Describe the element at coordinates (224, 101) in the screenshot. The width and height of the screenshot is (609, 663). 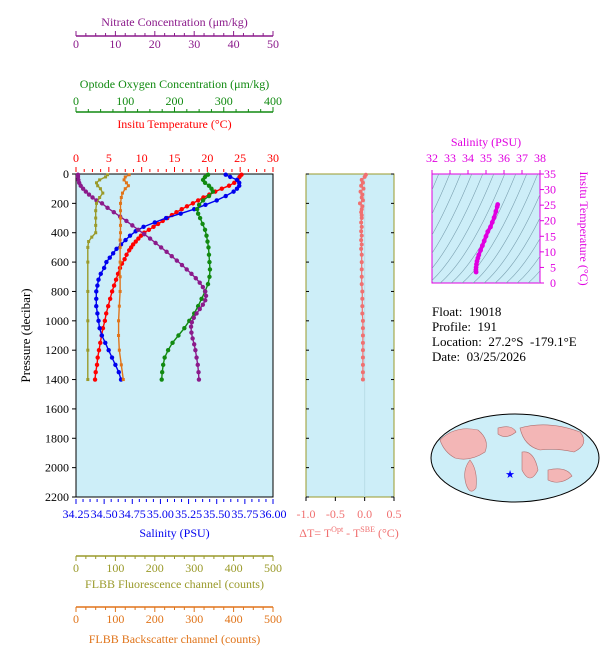
I see `oxygen-tick-label: 300` at that location.